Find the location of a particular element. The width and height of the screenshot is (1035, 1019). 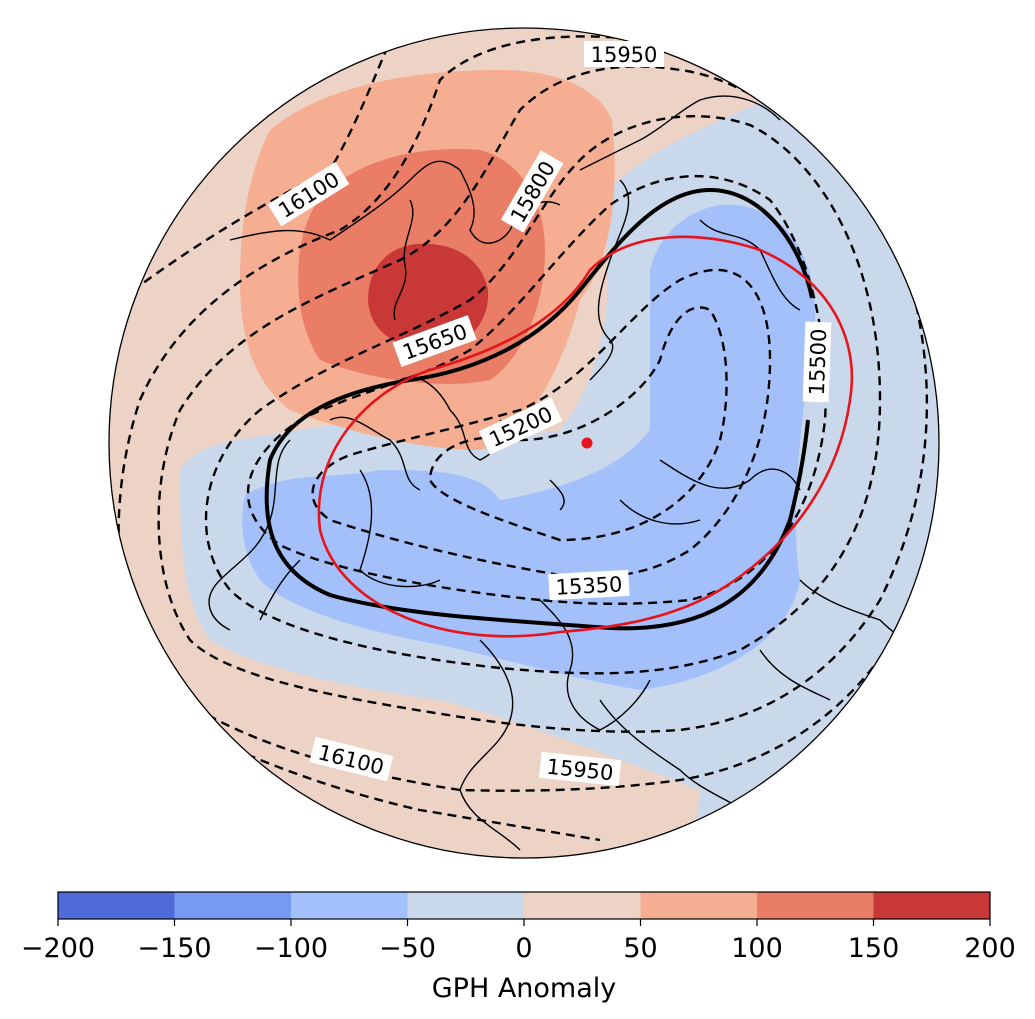

colorbar-ticks: −200 −150 −100 −50 0 50 100 150 200 is located at coordinates (518, 941).